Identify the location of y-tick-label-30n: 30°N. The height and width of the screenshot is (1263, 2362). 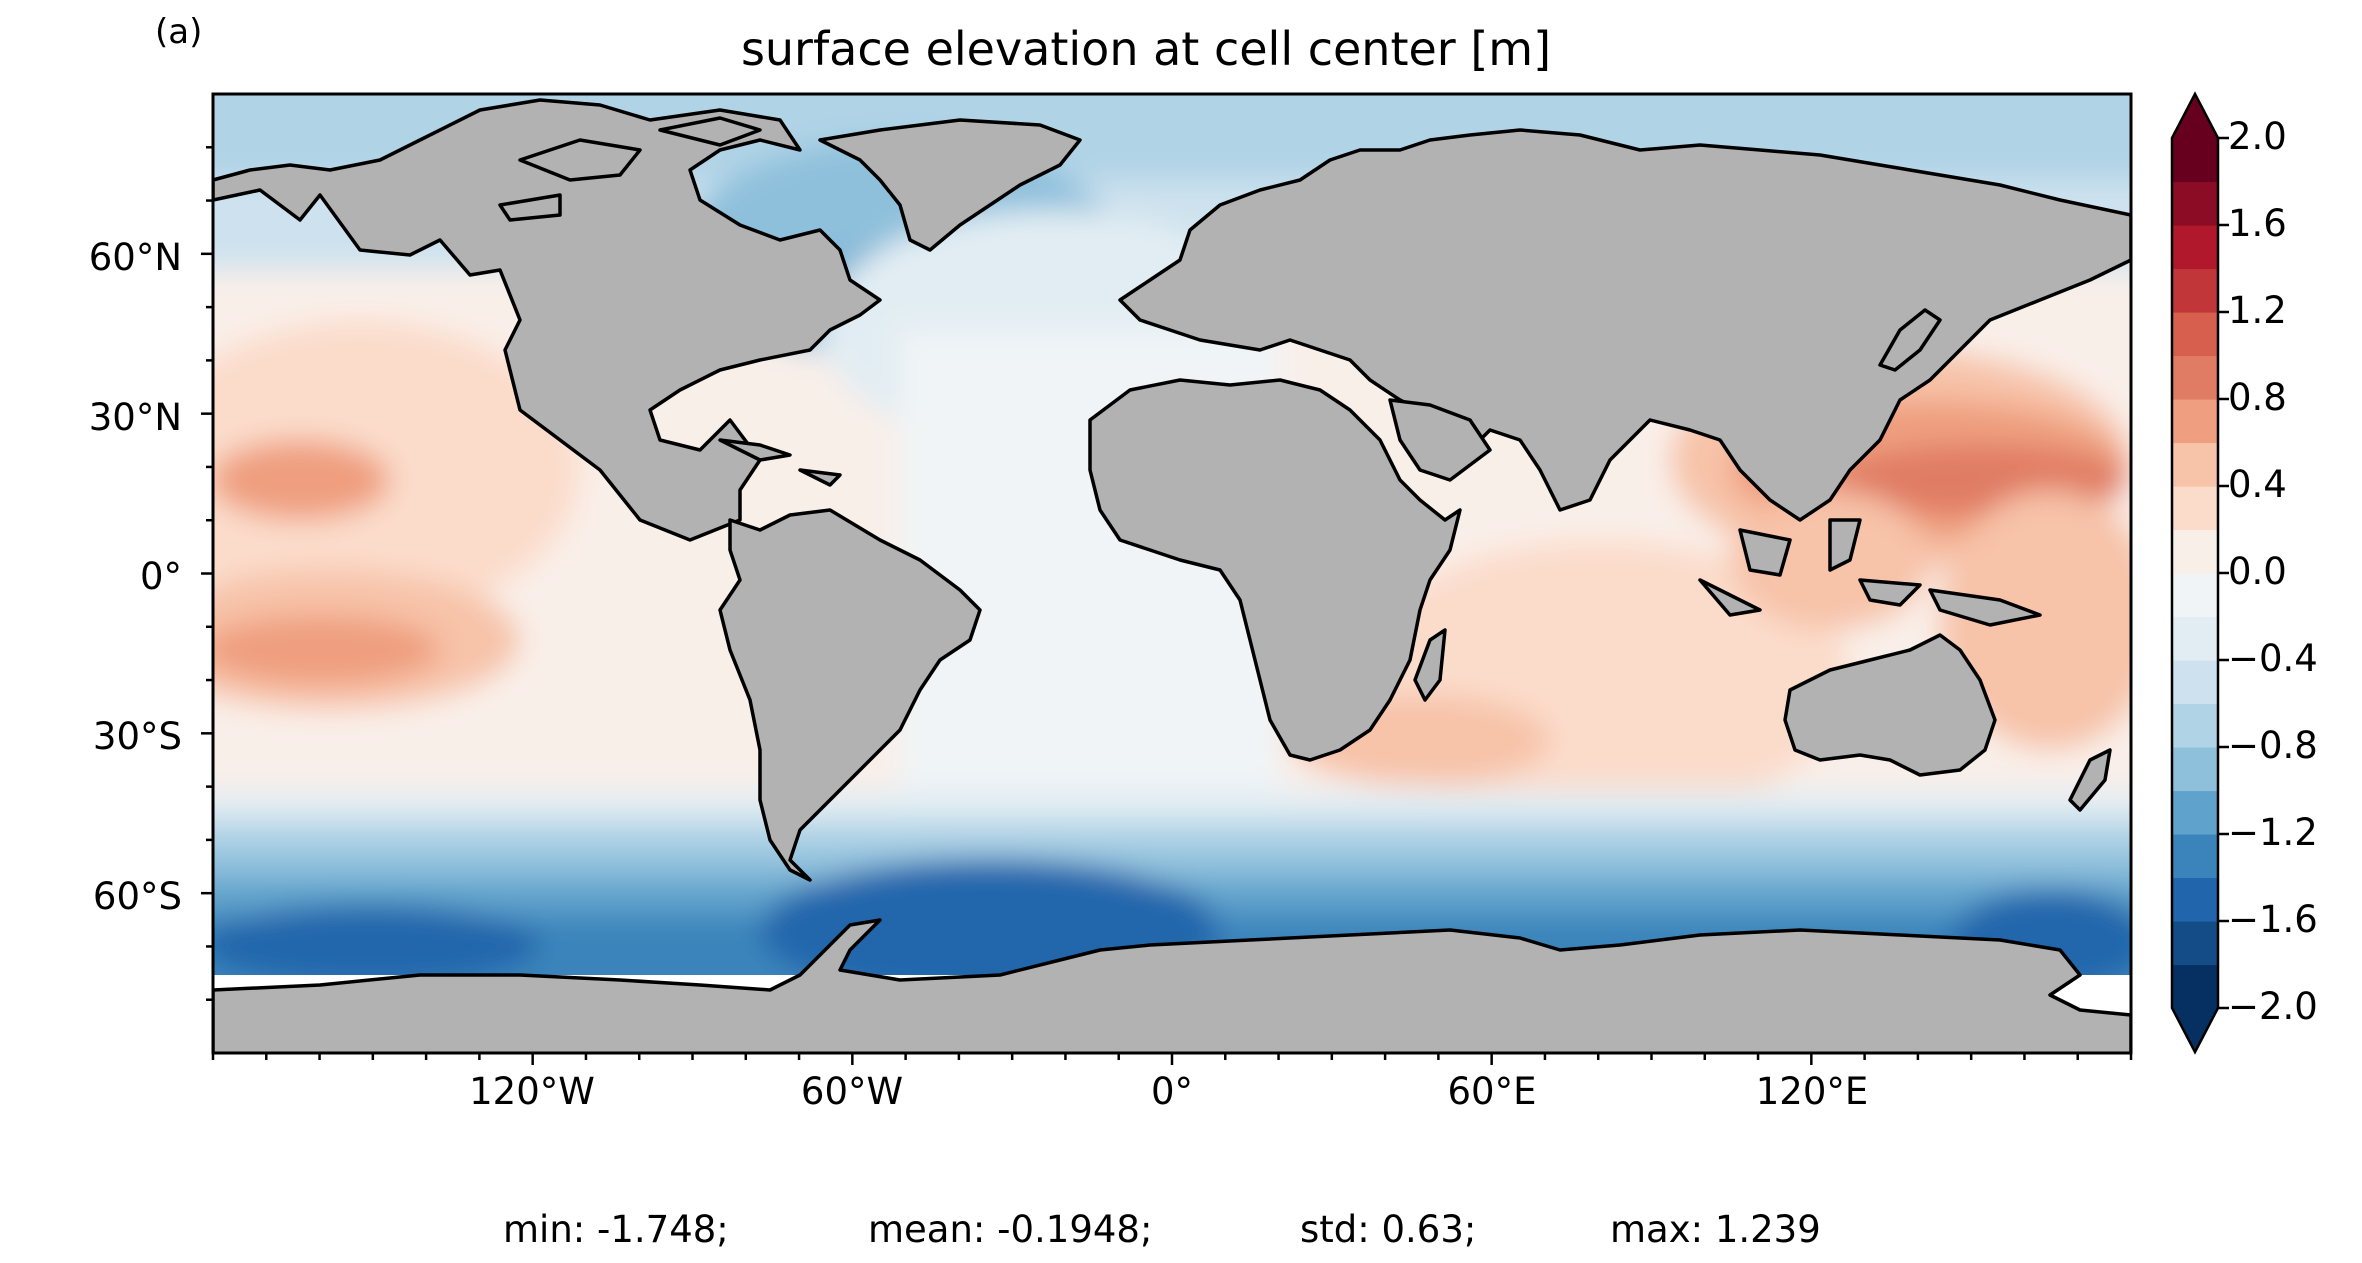
(135, 417).